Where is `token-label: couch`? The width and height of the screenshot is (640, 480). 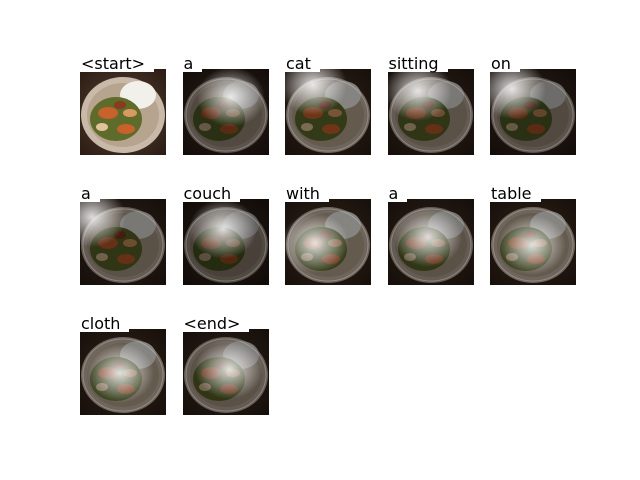 token-label: couch is located at coordinates (211, 193).